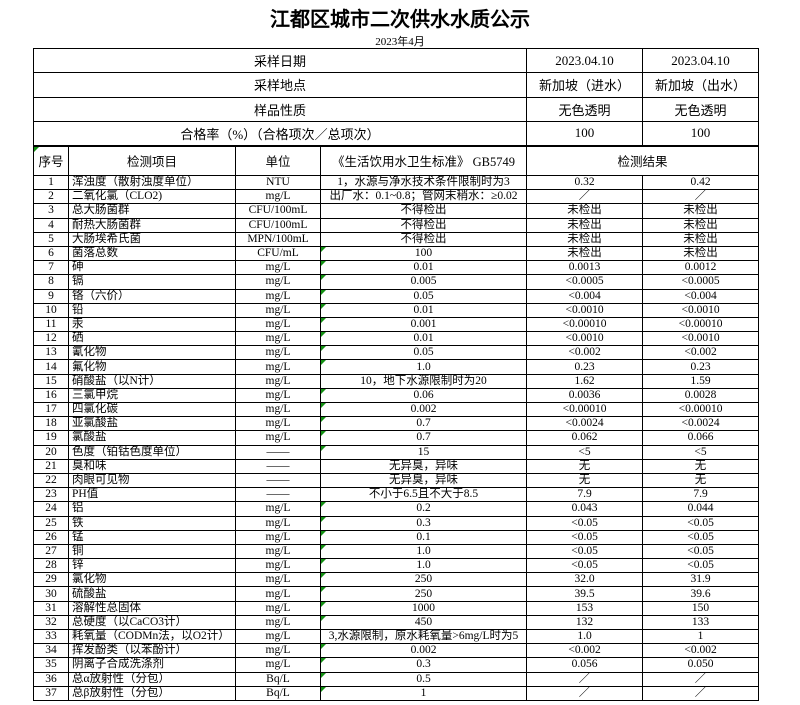 This screenshot has width=800, height=705. I want to click on row-result-in: 0.056, so click(585, 665).